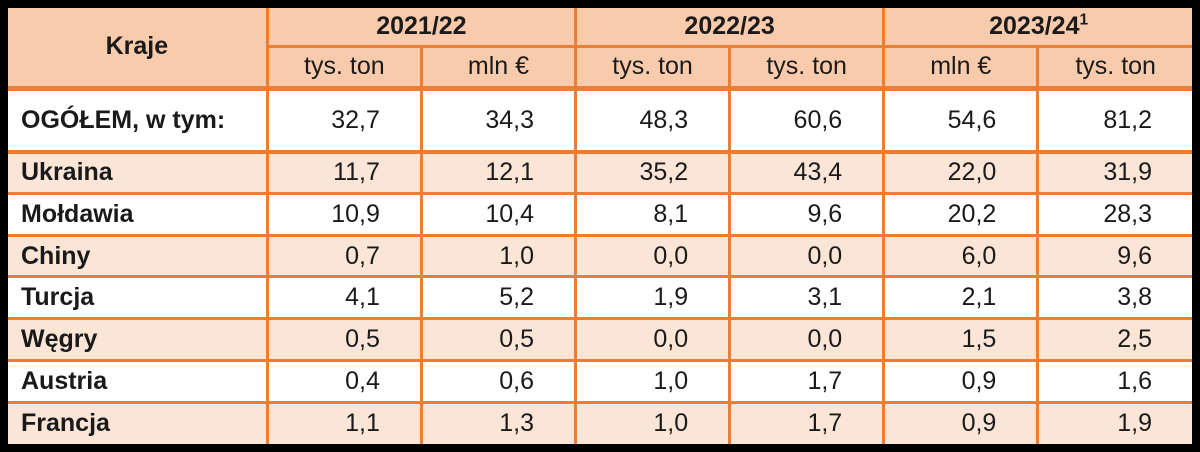  Describe the element at coordinates (498, 381) in the screenshot. I see `cell-value: 0,6` at that location.